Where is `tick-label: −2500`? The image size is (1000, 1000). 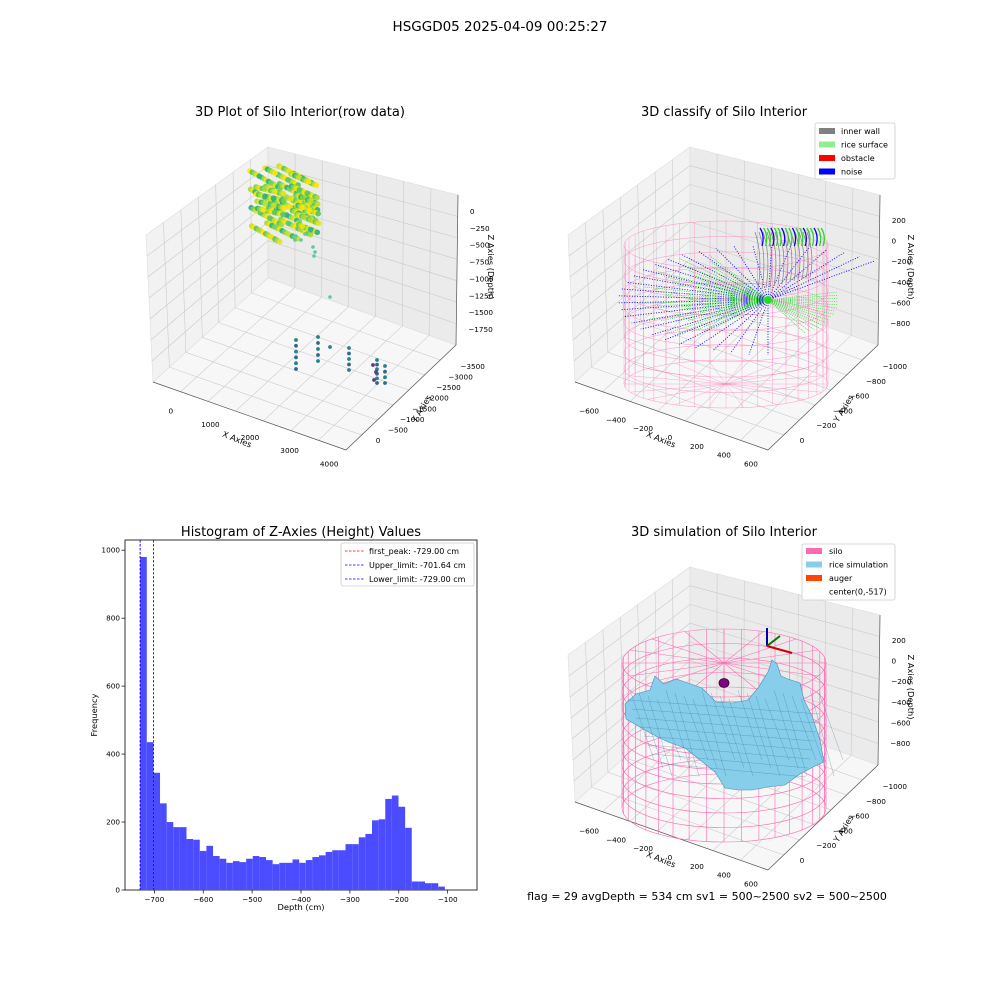 tick-label: −2500 is located at coordinates (448, 387).